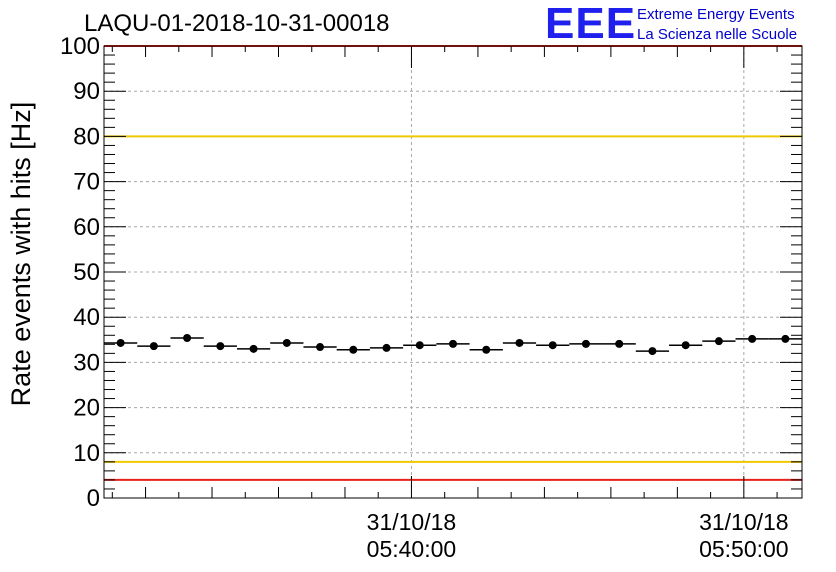 This screenshot has width=836, height=572. I want to click on x-tick-label-time: 05:50:00, so click(744, 549).